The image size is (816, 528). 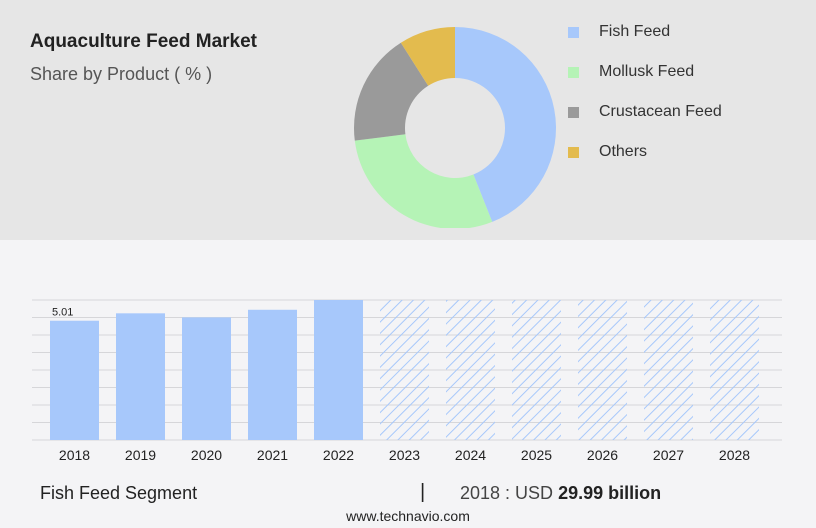 What do you see at coordinates (602, 370) in the screenshot?
I see `forecast-bar-2026` at bounding box center [602, 370].